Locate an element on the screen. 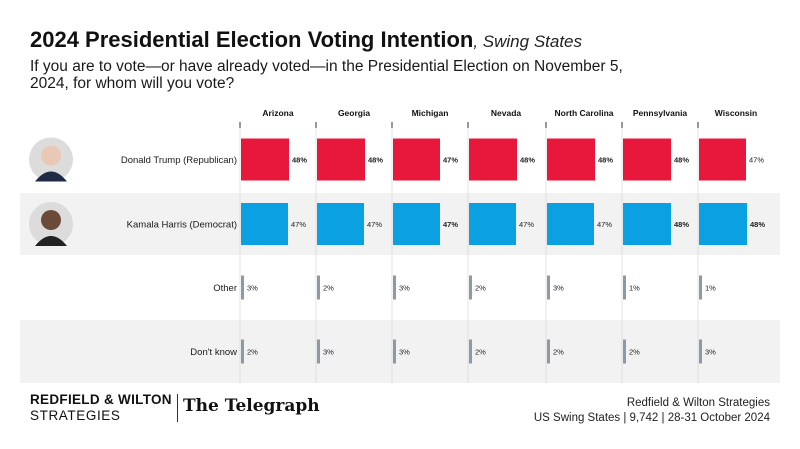  row-label: Don't know is located at coordinates (213, 352).